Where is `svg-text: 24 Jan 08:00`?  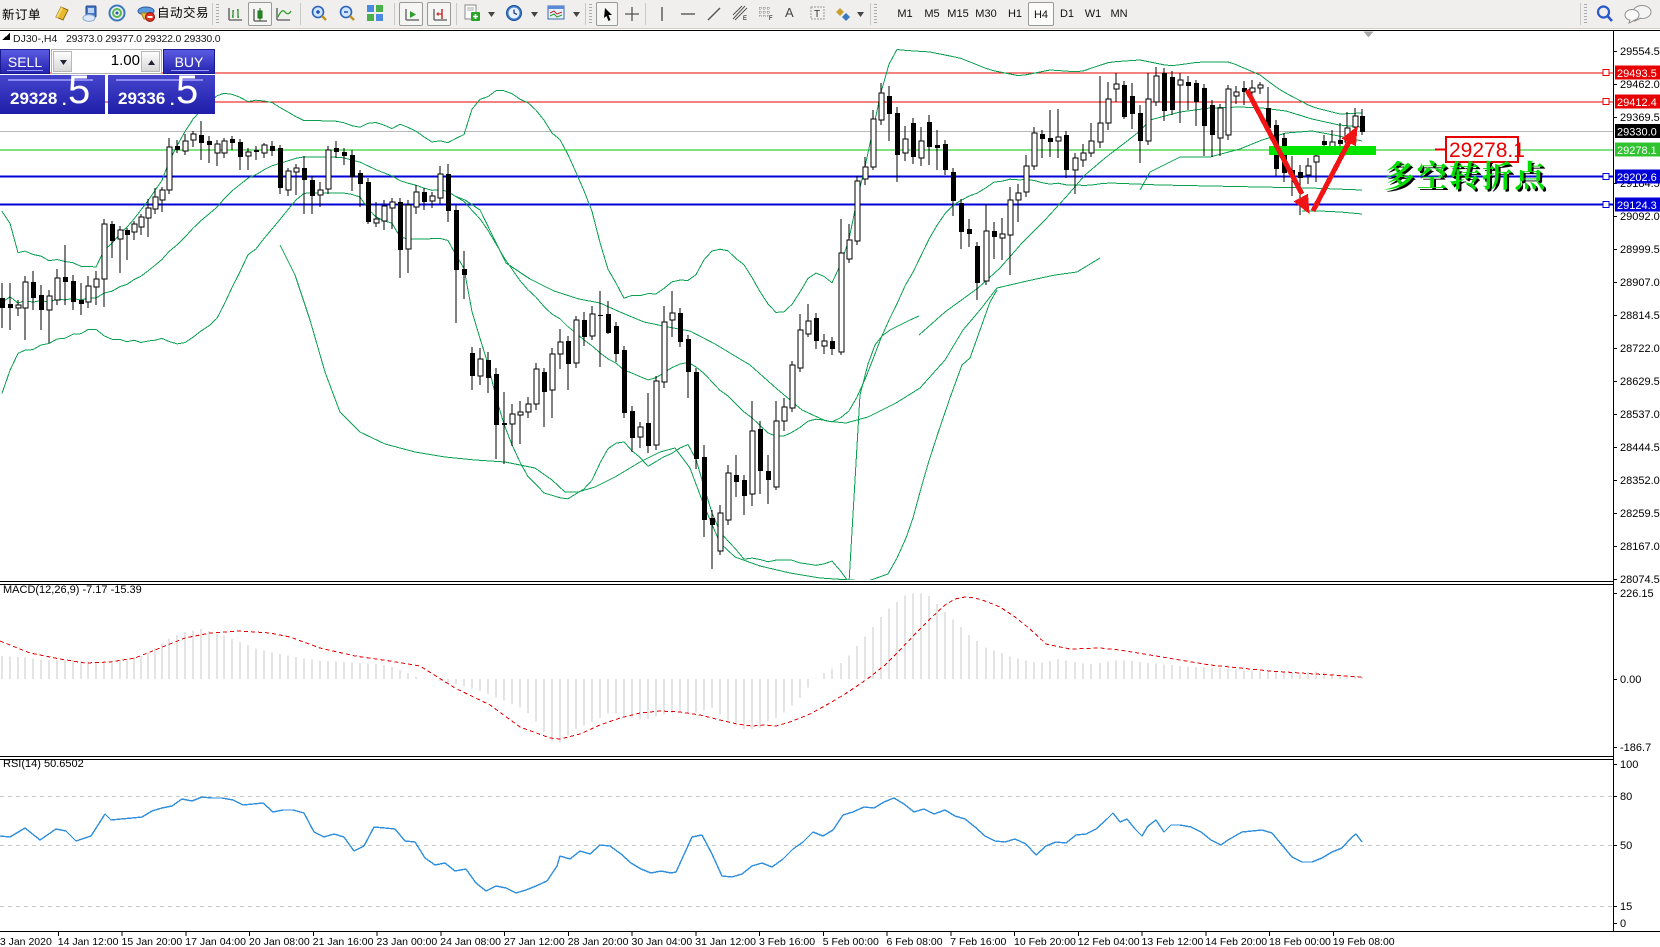
svg-text: 24 Jan 08:00 is located at coordinates (470, 941).